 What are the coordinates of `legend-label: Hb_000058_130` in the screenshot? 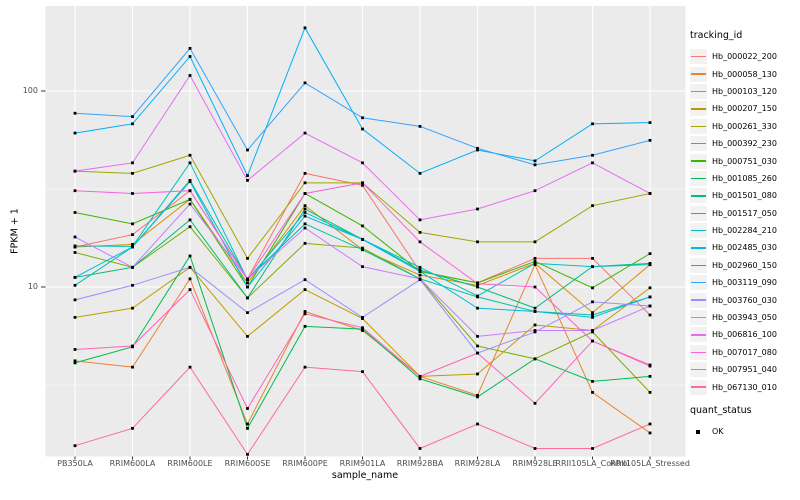 It's located at (744, 74).